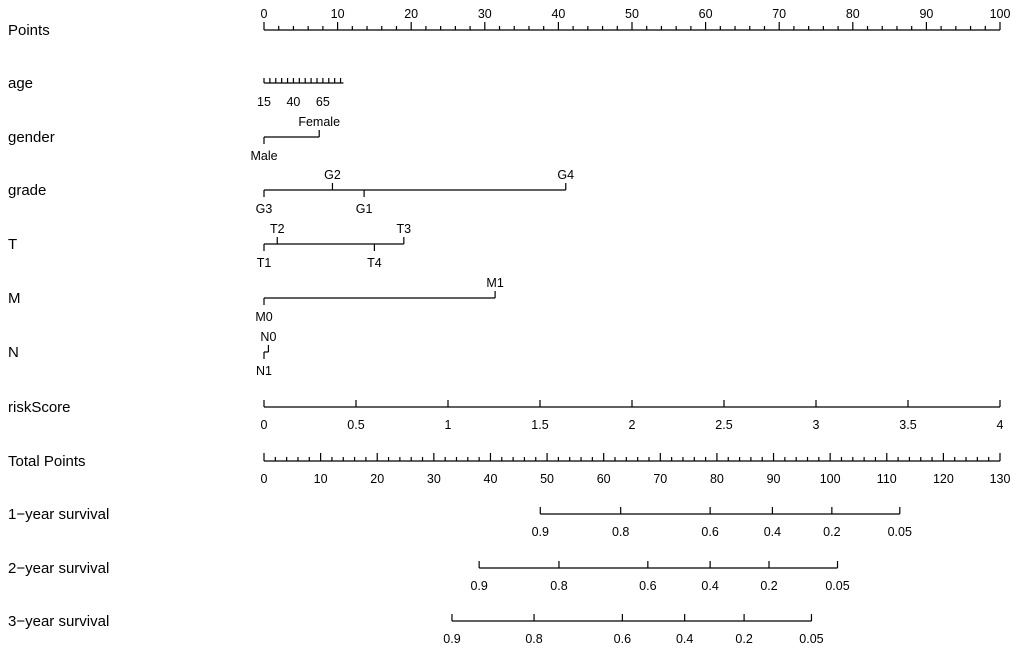 The image size is (1020, 653). Describe the element at coordinates (660, 479) in the screenshot. I see `total-points-tick-label: 70` at that location.